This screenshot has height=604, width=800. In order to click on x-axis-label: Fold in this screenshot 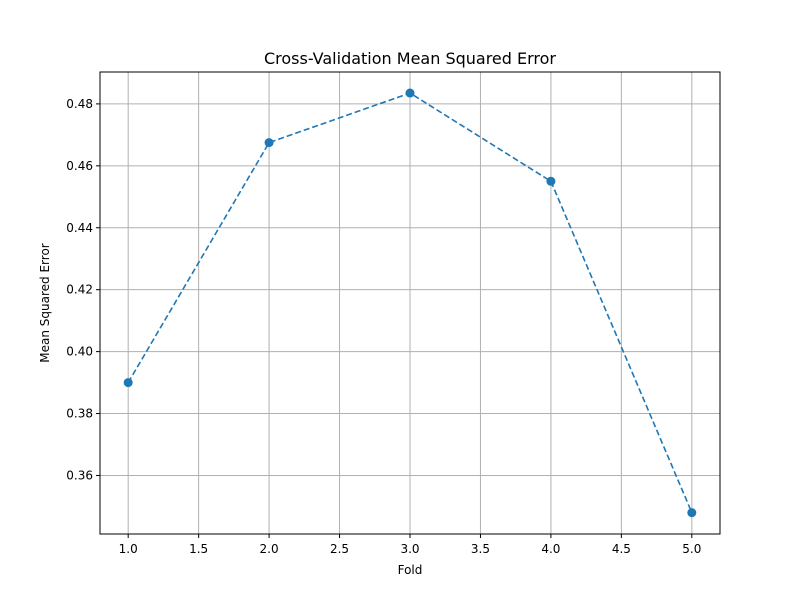, I will do `click(410, 570)`.